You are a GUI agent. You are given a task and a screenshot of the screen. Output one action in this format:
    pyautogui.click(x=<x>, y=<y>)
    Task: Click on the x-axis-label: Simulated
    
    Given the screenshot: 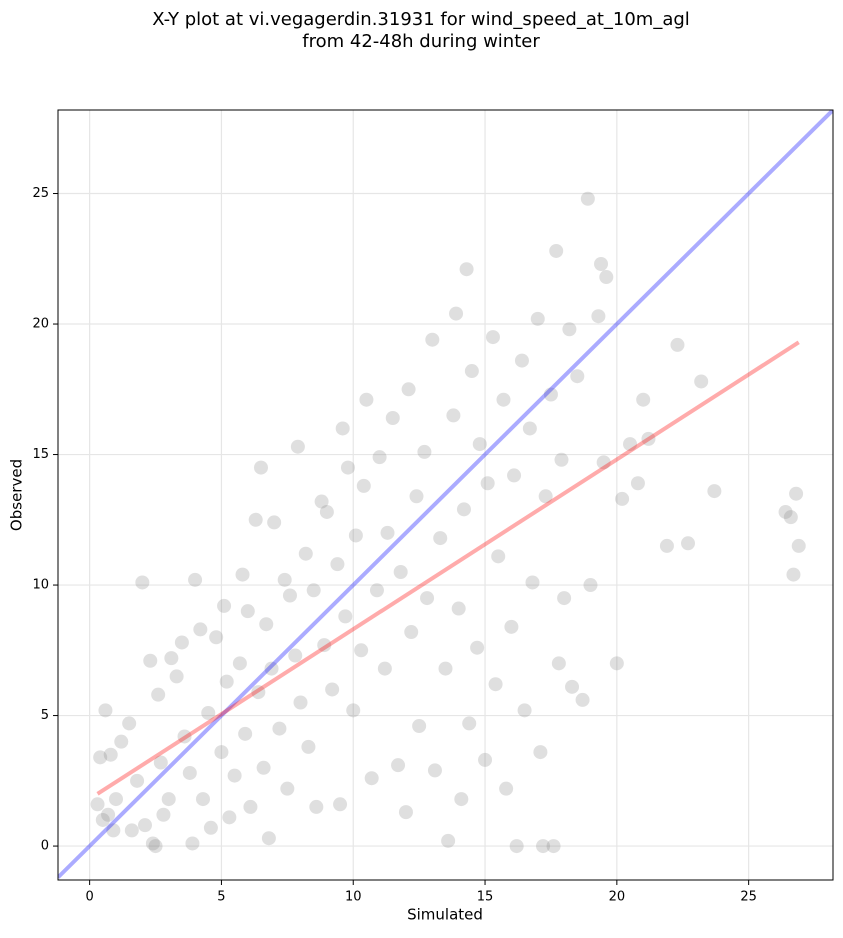 What is the action you would take?
    pyautogui.click(x=445, y=915)
    